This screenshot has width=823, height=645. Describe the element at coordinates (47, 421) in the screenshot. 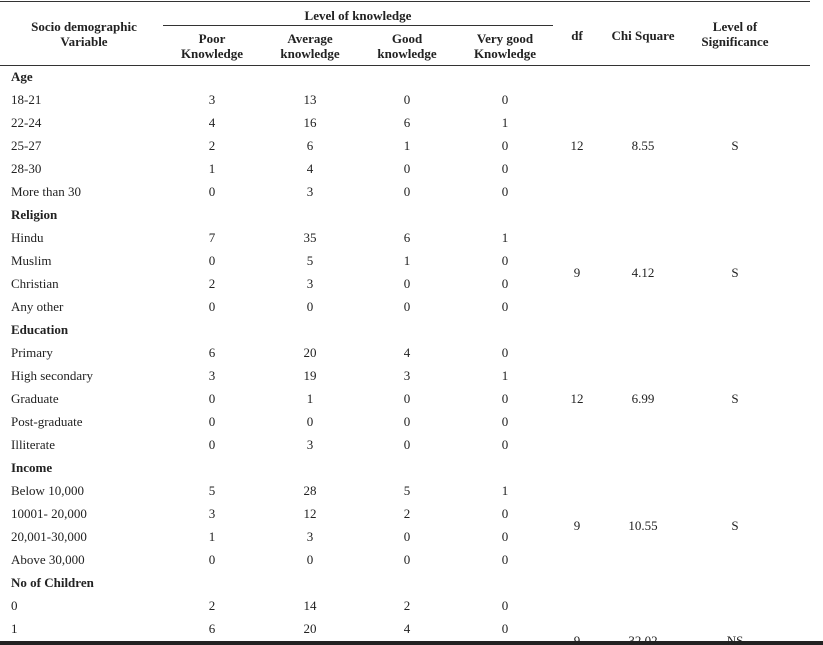

I see `row-label: Post-graduate` at that location.